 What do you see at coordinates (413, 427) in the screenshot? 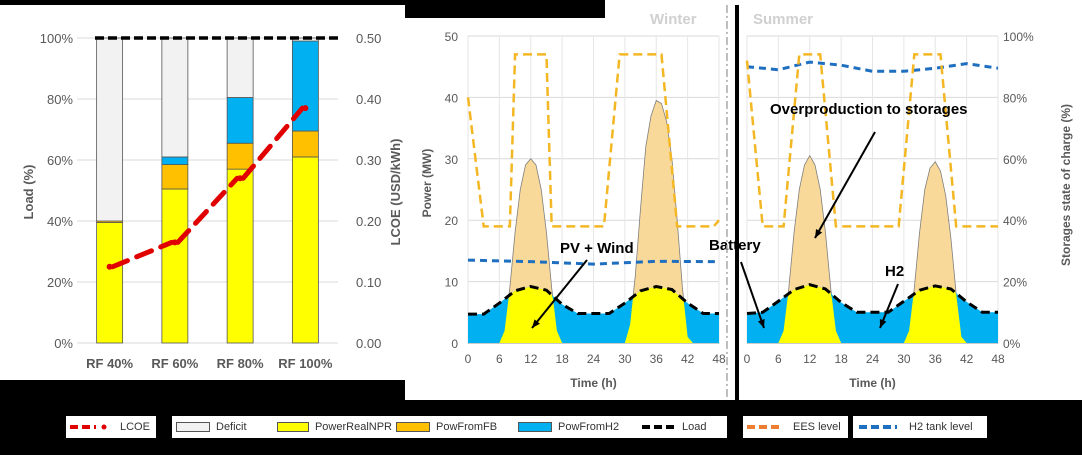
I see `fb-swatch` at bounding box center [413, 427].